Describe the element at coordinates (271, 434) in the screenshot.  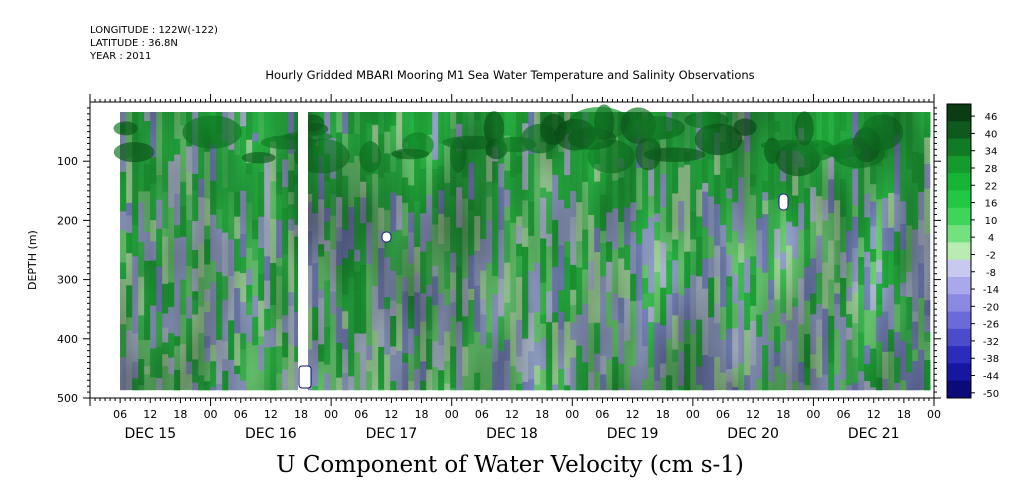
I see `x-day-label: DEC 16` at that location.